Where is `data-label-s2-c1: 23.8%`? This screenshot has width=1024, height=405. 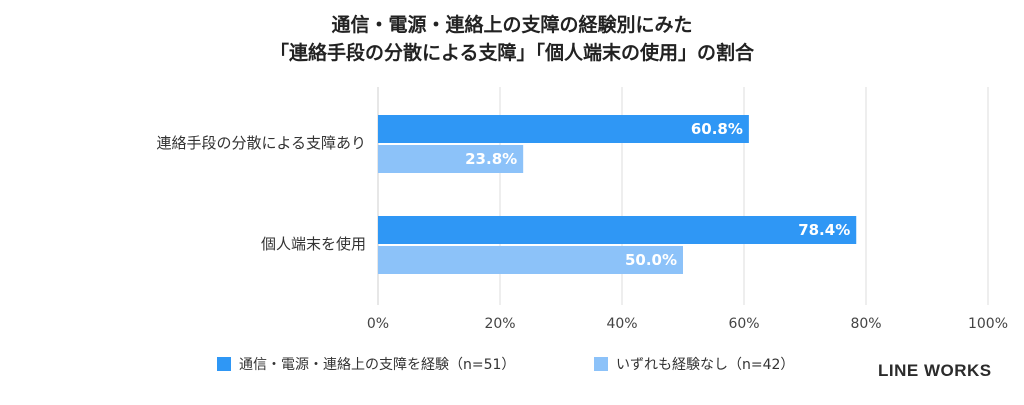
data-label-s2-c1: 23.8% is located at coordinates (491, 159).